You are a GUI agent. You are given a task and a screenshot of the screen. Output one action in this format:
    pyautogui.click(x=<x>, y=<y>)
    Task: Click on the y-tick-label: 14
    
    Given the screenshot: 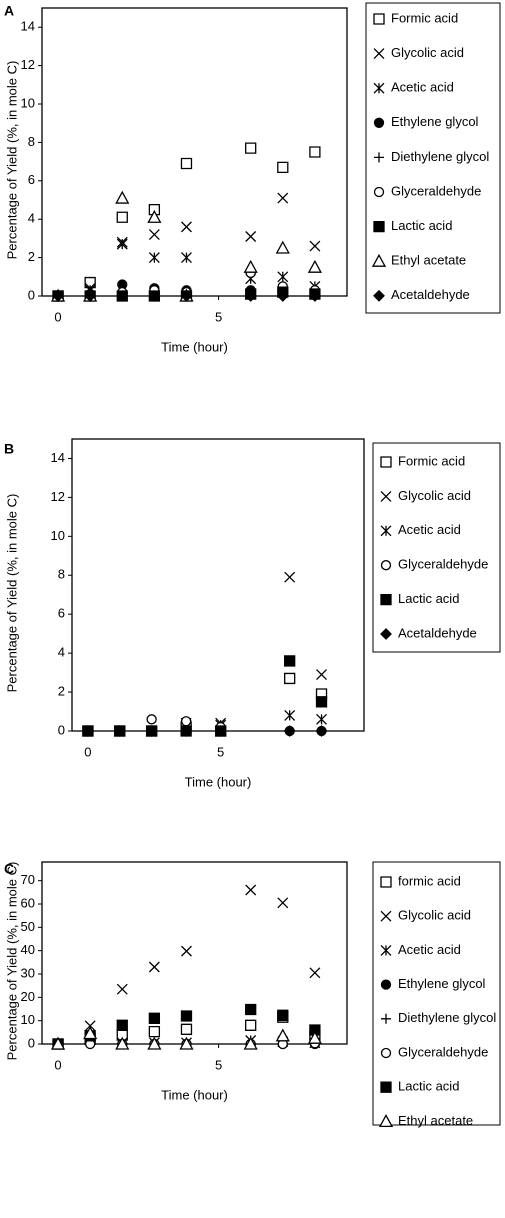 What is the action you would take?
    pyautogui.click(x=58, y=457)
    